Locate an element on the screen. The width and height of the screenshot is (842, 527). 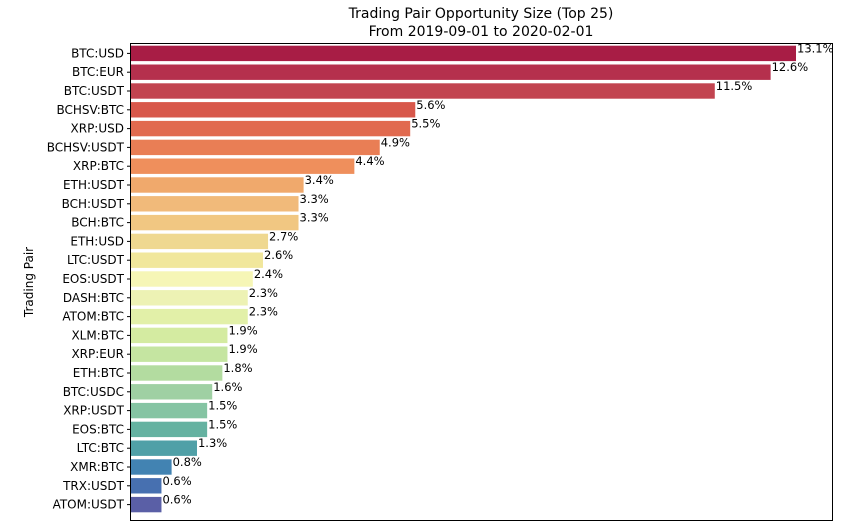
bar-ltc-btc is located at coordinates (164, 448).